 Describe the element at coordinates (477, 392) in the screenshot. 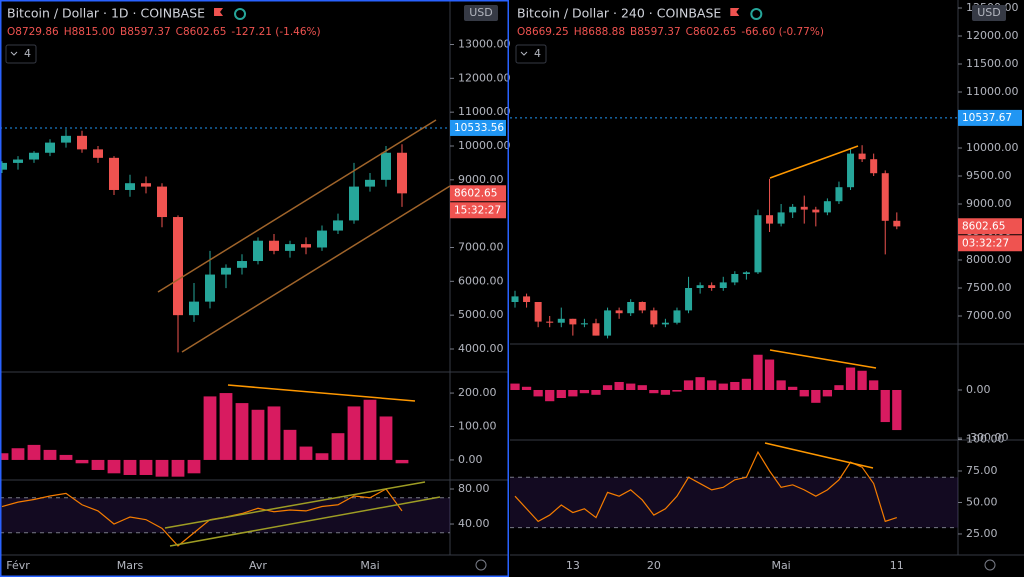

I see `y-tick-label: 200.00` at that location.